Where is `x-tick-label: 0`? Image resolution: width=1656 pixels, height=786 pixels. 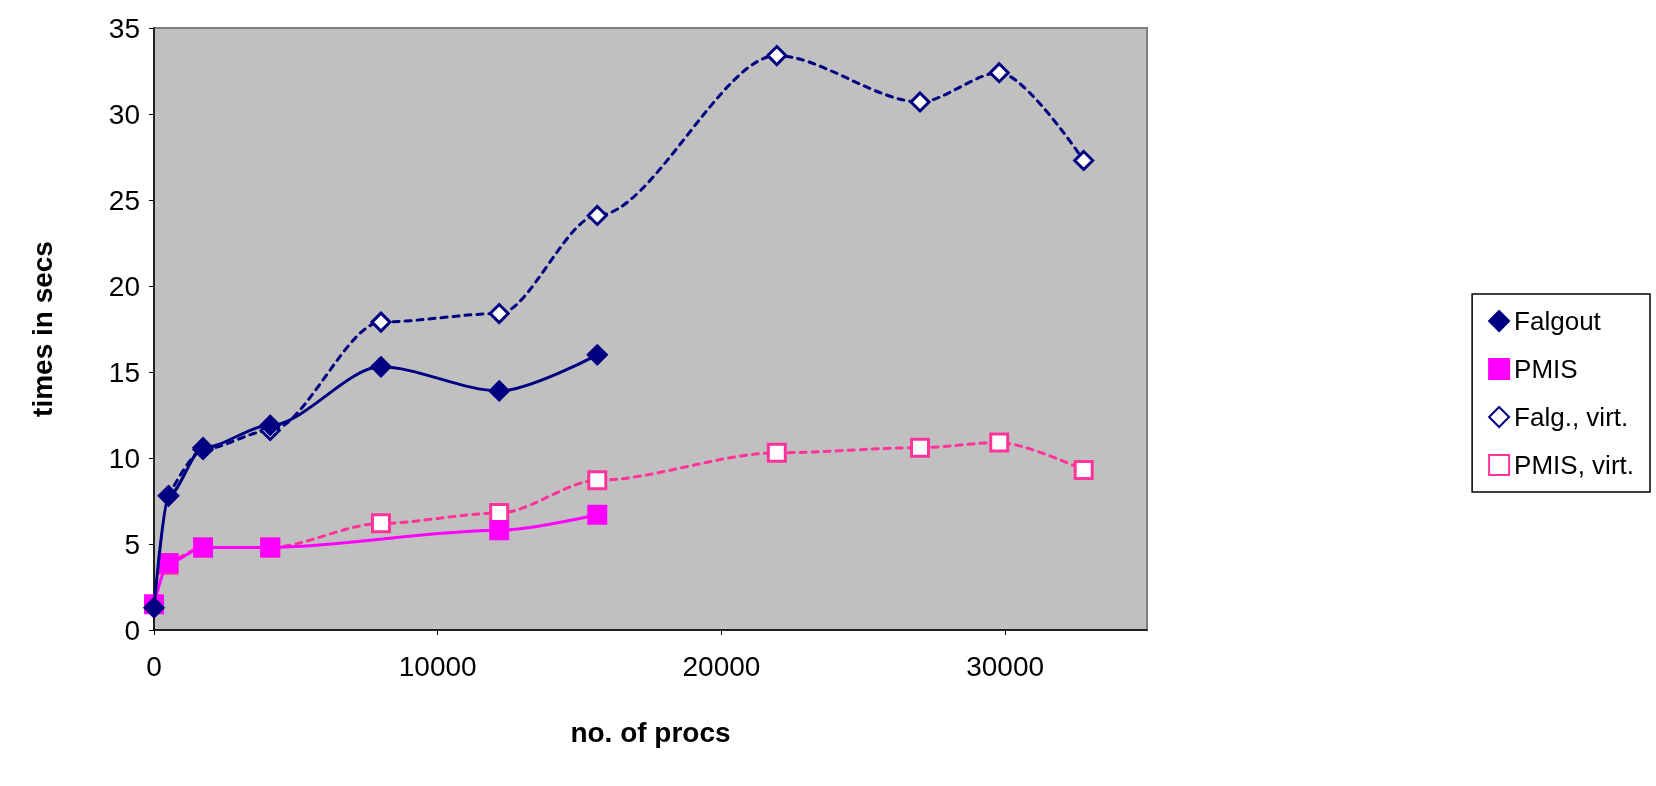
x-tick-label: 0 is located at coordinates (154, 666).